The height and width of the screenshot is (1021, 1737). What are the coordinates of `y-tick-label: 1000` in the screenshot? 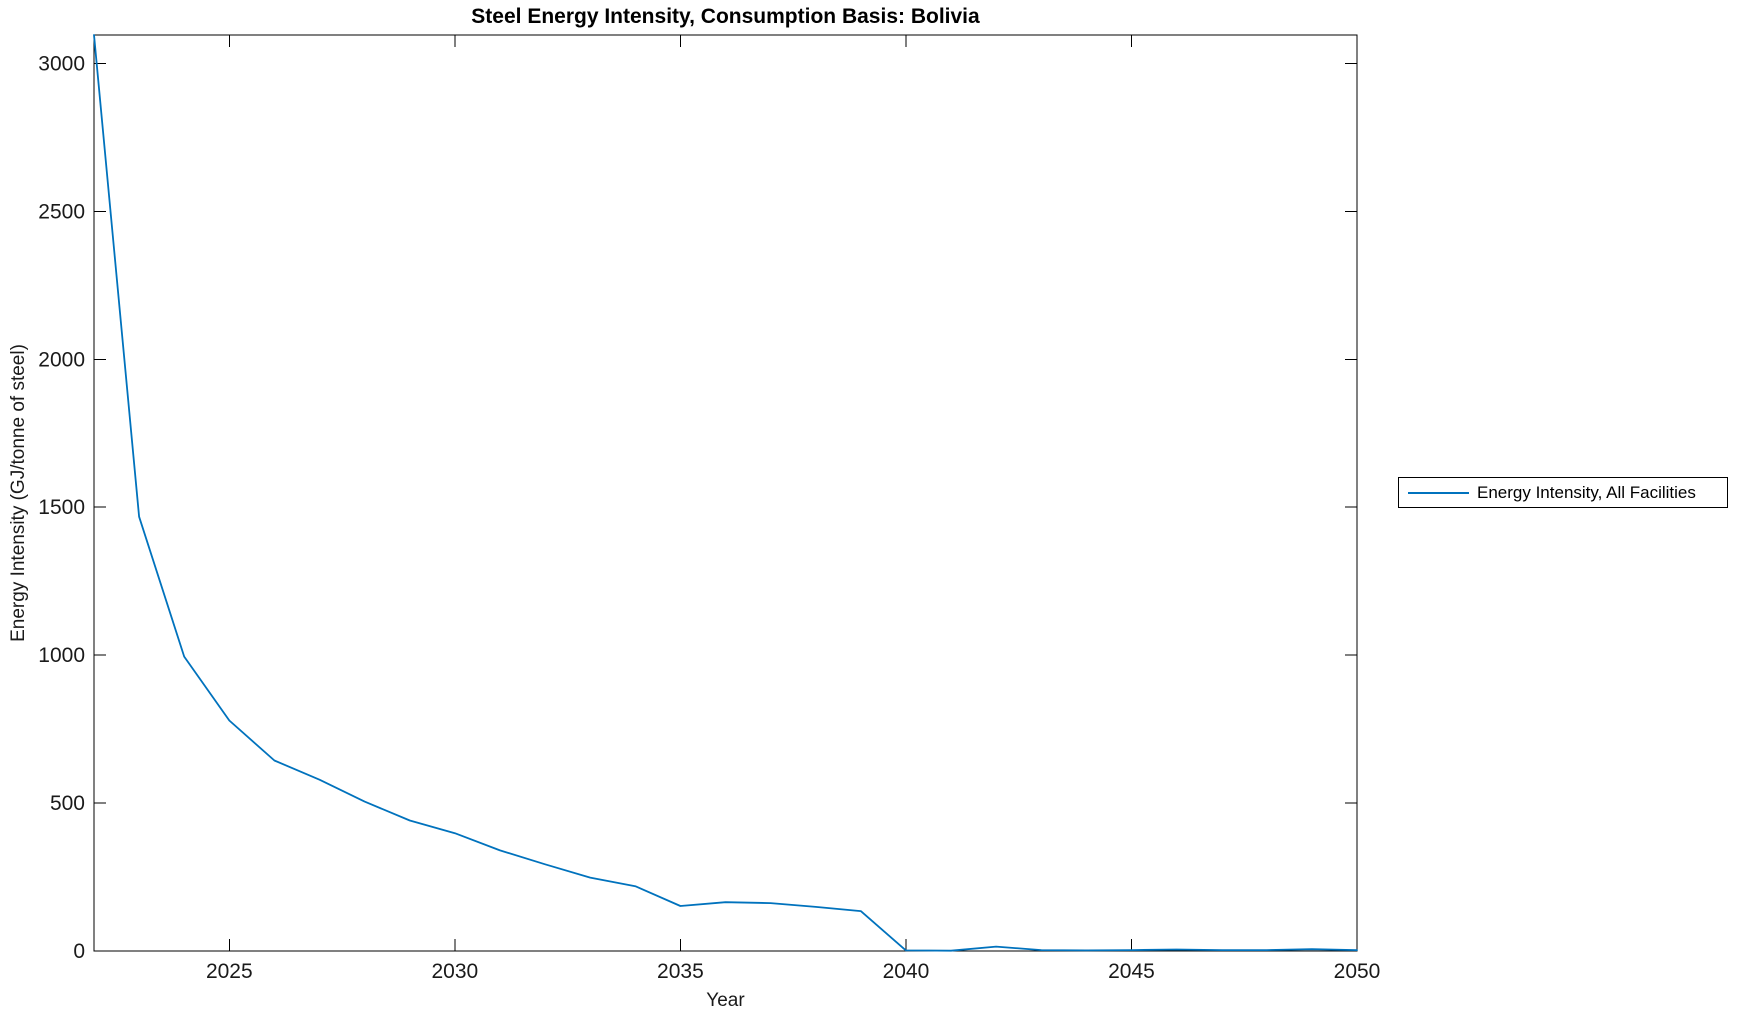 It's located at (61, 655).